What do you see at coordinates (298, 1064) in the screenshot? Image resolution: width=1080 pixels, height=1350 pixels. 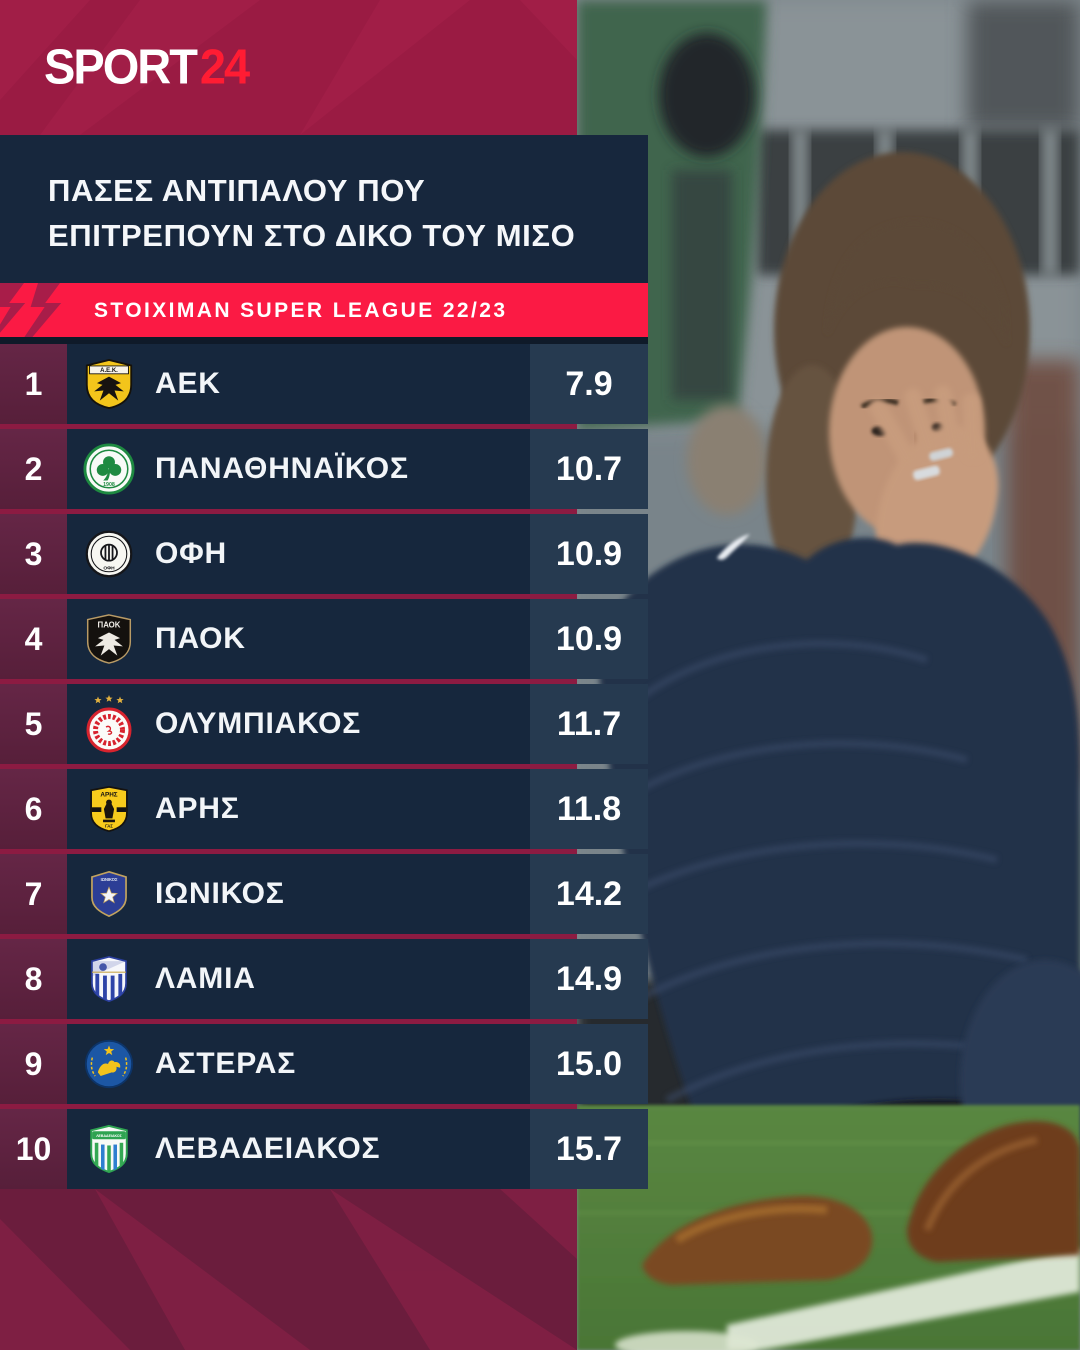 I see `team-cell: ΑΣΤΕΡΑΣ` at bounding box center [298, 1064].